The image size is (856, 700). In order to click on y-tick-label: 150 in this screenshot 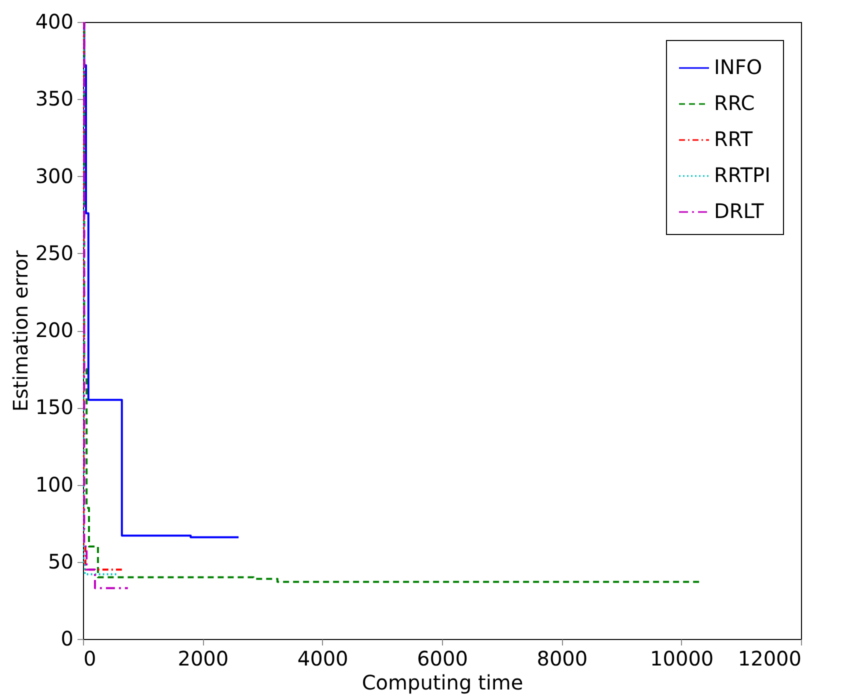, I will do `click(54, 407)`.